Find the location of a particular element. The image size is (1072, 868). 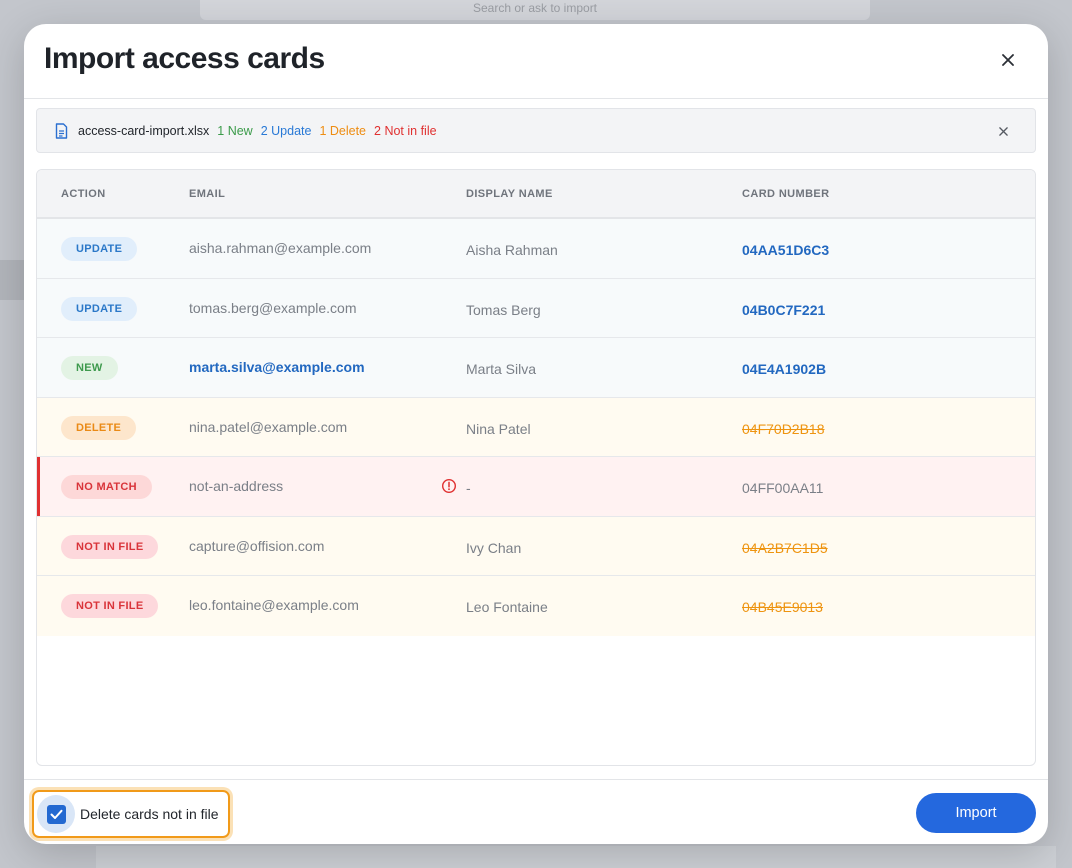

import-button: Import is located at coordinates (976, 813).